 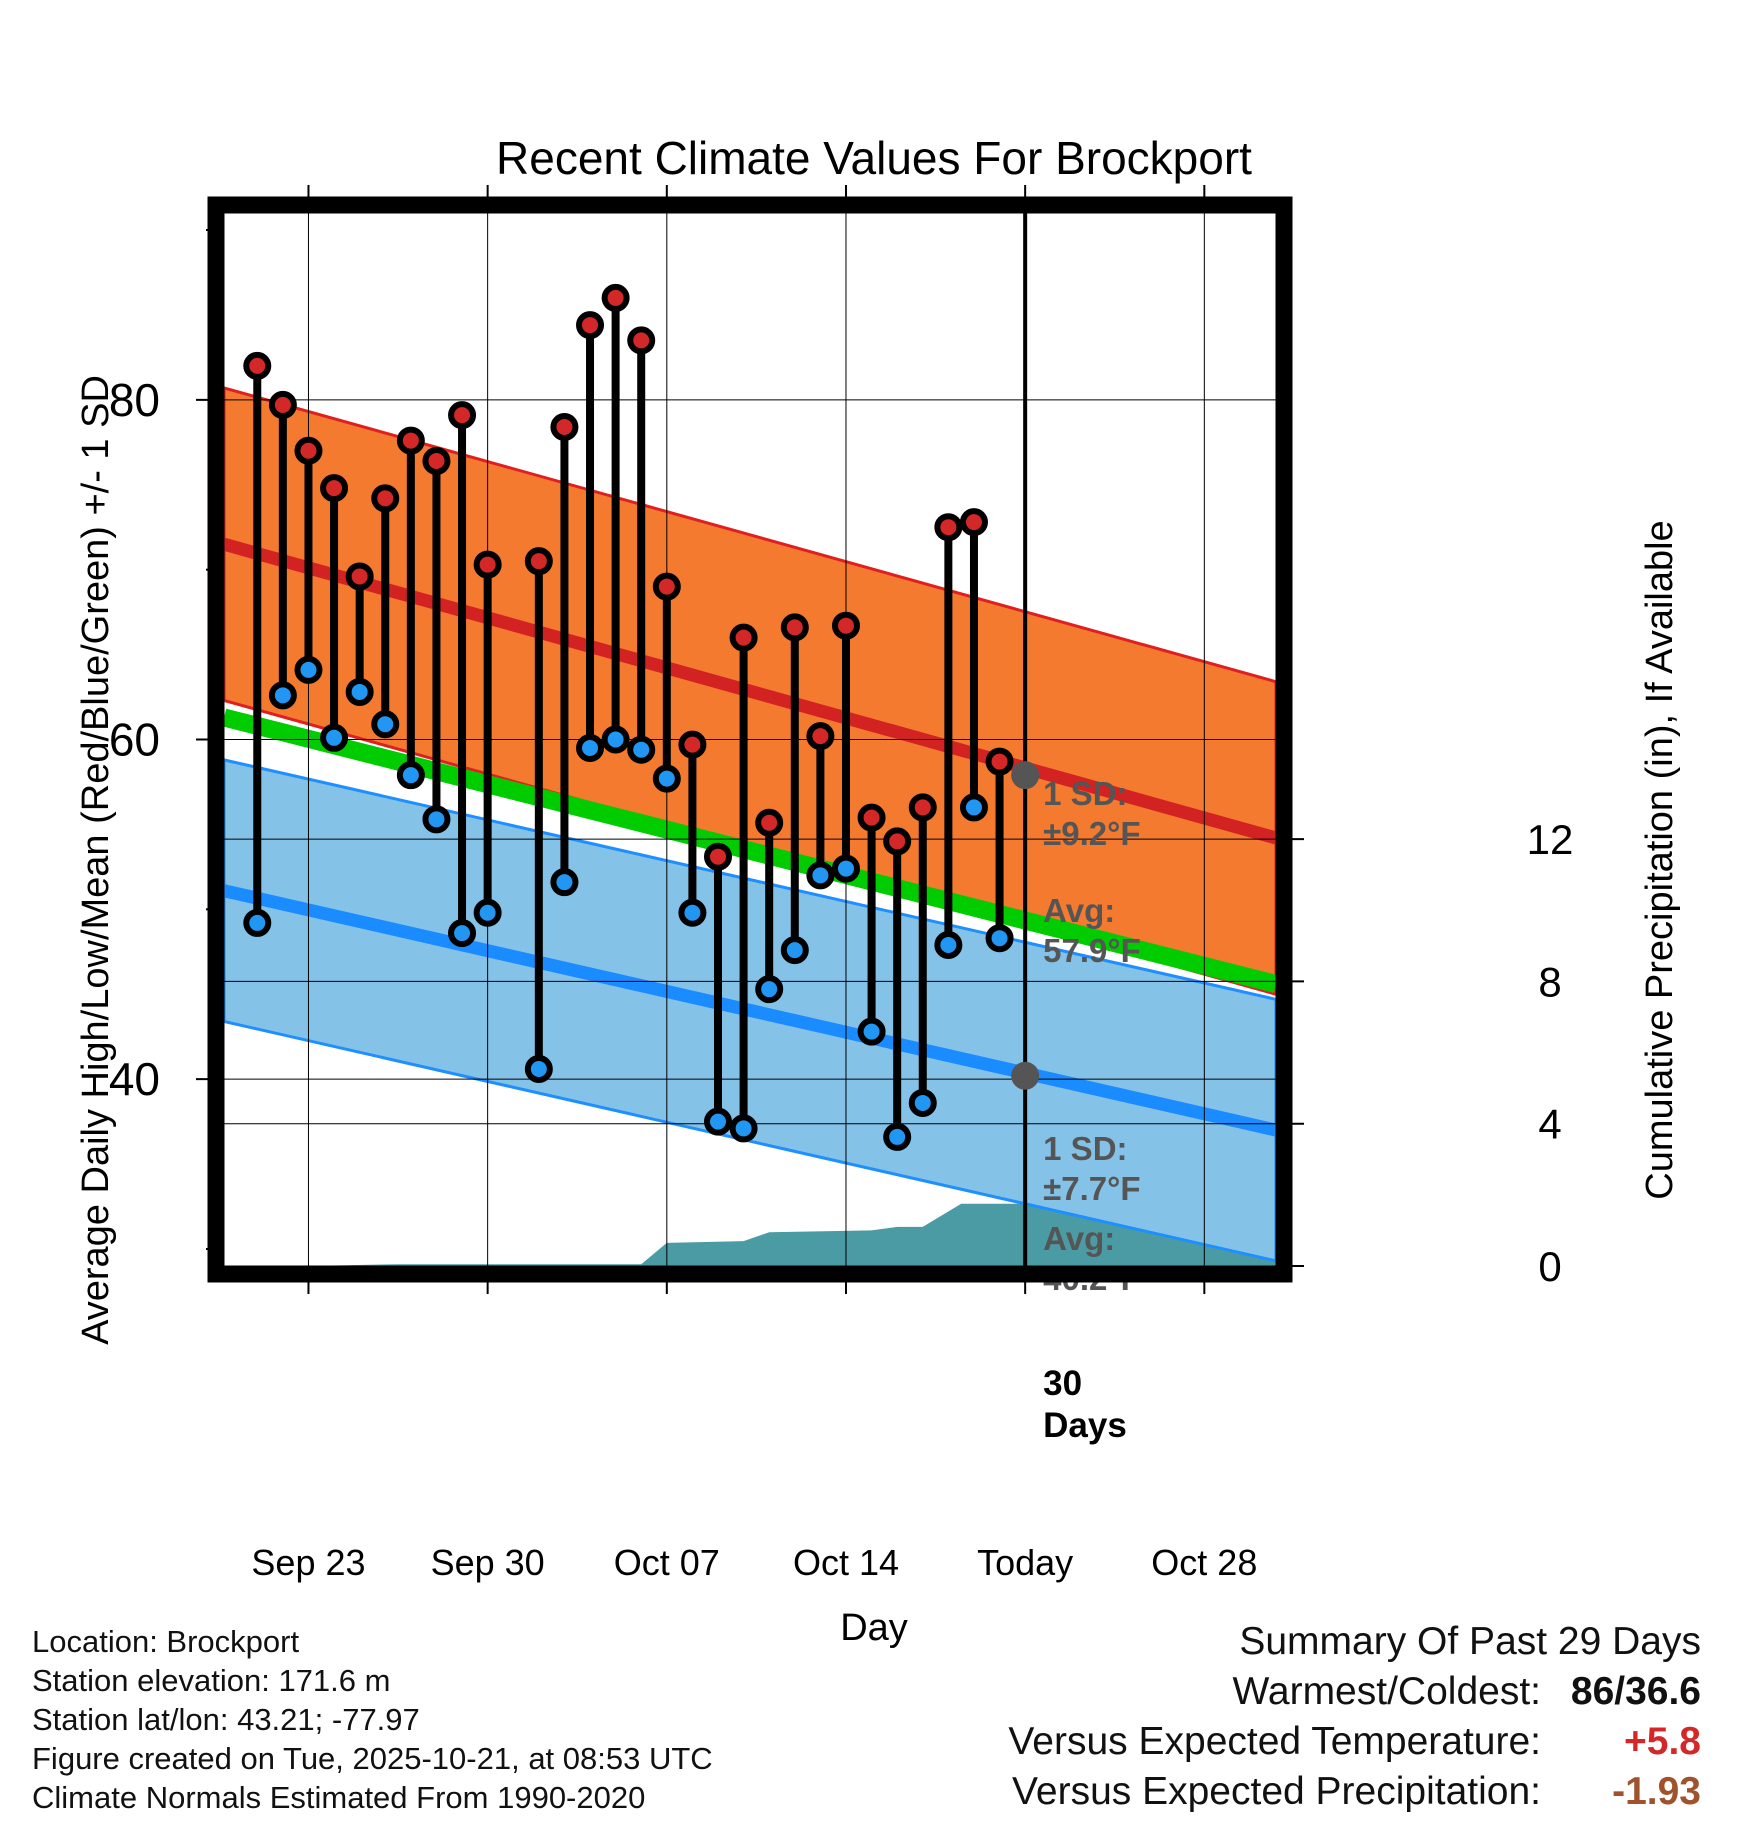 What do you see at coordinates (1274, 1741) in the screenshot?
I see `temp-departure-label: Versus Expected Temperature:` at bounding box center [1274, 1741].